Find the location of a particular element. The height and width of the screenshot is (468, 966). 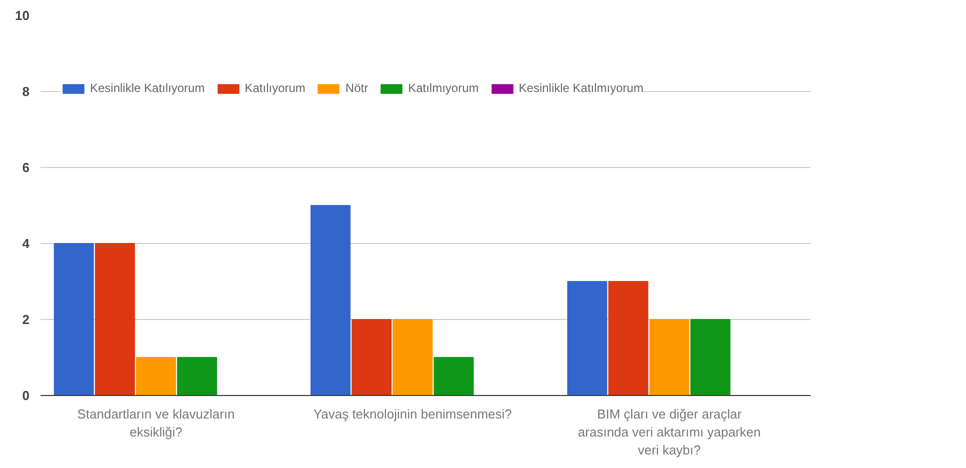

legend-label: Kesinlikle Katılıyorum is located at coordinates (147, 88).